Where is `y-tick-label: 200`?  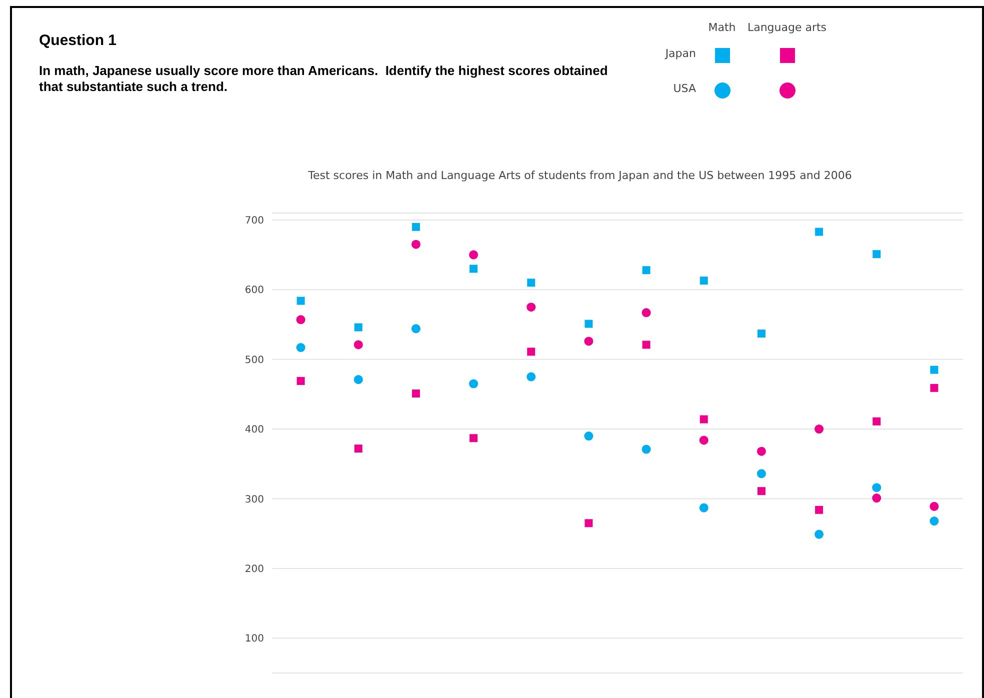 y-tick-label: 200 is located at coordinates (254, 570).